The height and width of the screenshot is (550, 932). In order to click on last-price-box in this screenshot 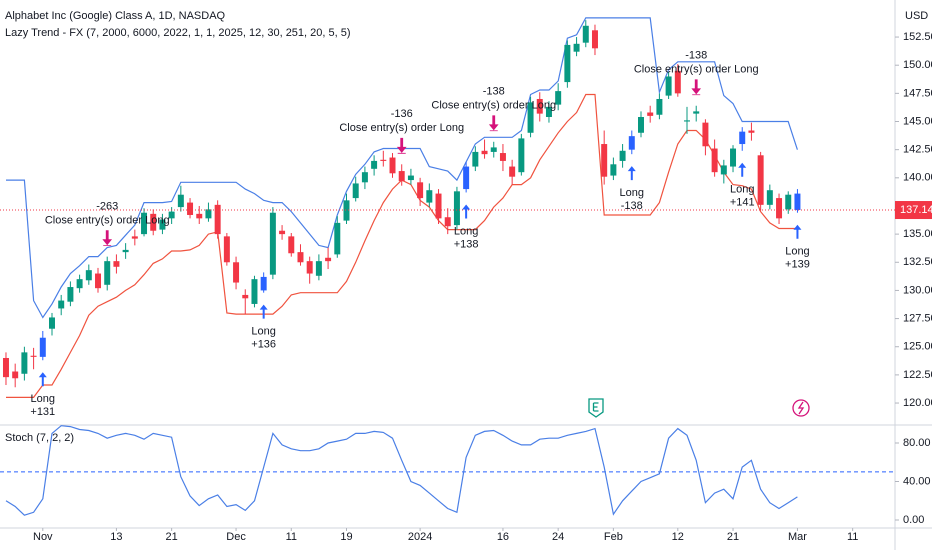, I will do `click(913, 210)`.